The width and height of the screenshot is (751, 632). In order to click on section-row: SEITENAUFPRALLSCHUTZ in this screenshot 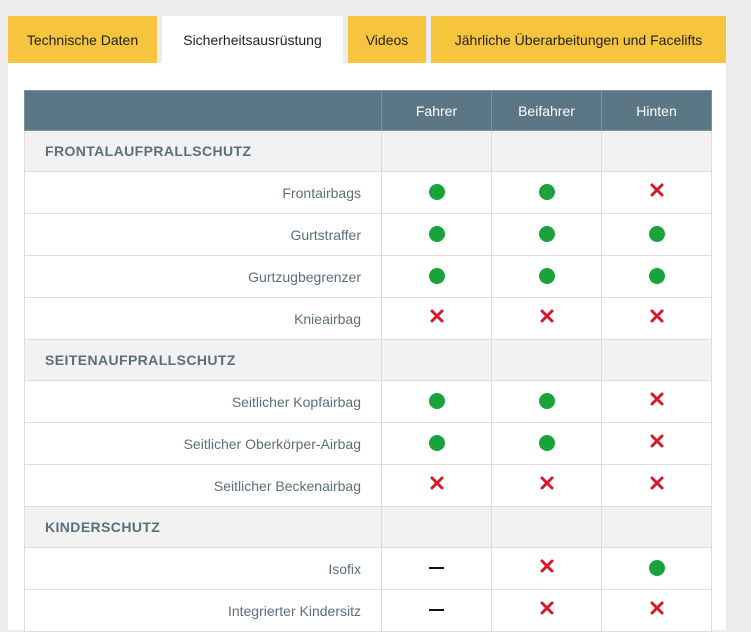, I will do `click(368, 360)`.